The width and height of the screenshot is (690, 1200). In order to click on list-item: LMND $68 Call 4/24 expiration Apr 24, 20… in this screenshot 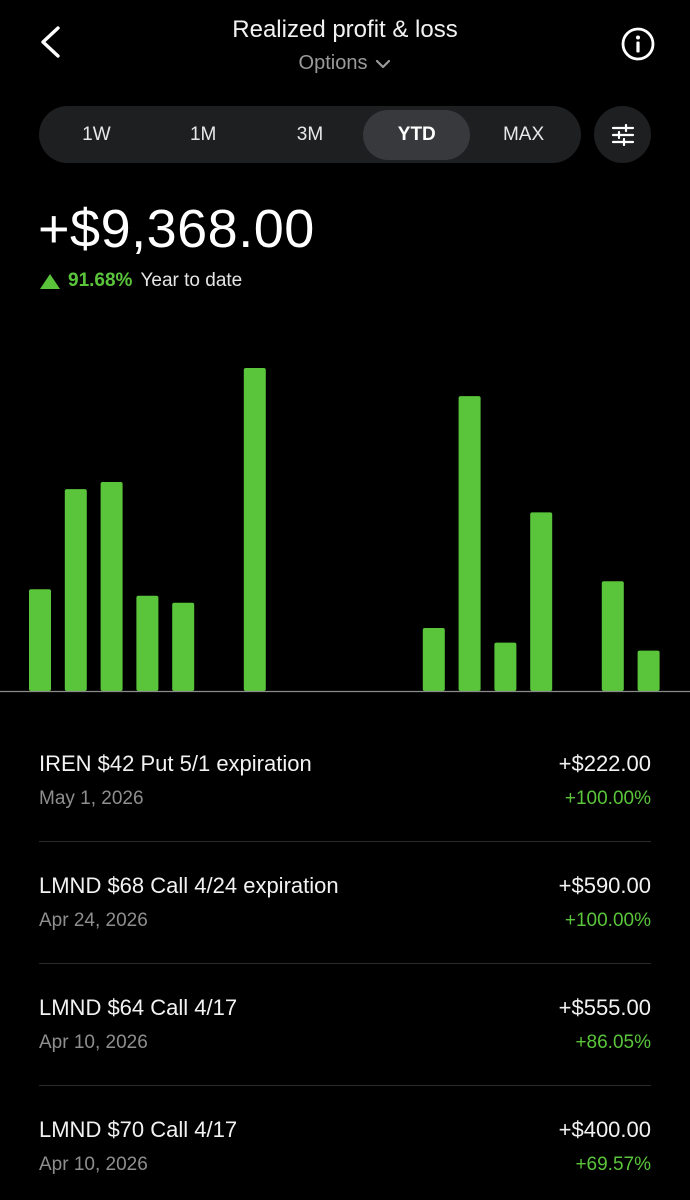, I will do `click(345, 903)`.